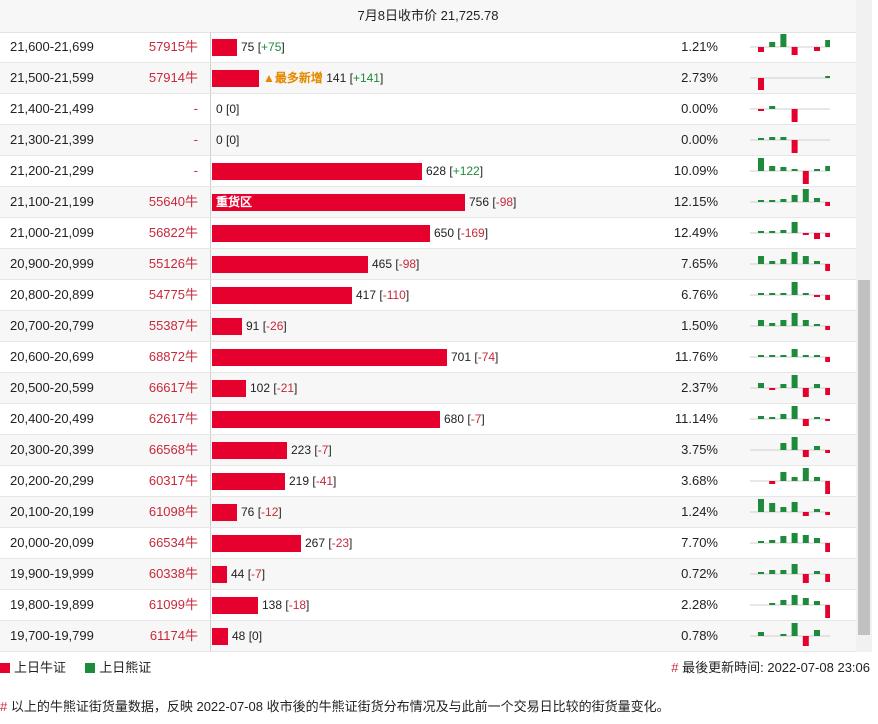 Image resolution: width=878 pixels, height=724 pixels. What do you see at coordinates (428, 202) in the screenshot?
I see `table-row: 21,100-21,199 55640牛 重货区 756 [-98] 12.15%` at bounding box center [428, 202].